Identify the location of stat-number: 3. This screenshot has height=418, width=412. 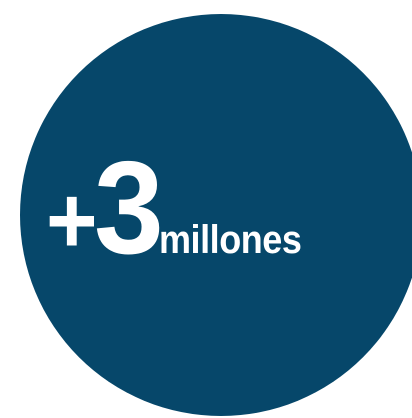
(129, 207).